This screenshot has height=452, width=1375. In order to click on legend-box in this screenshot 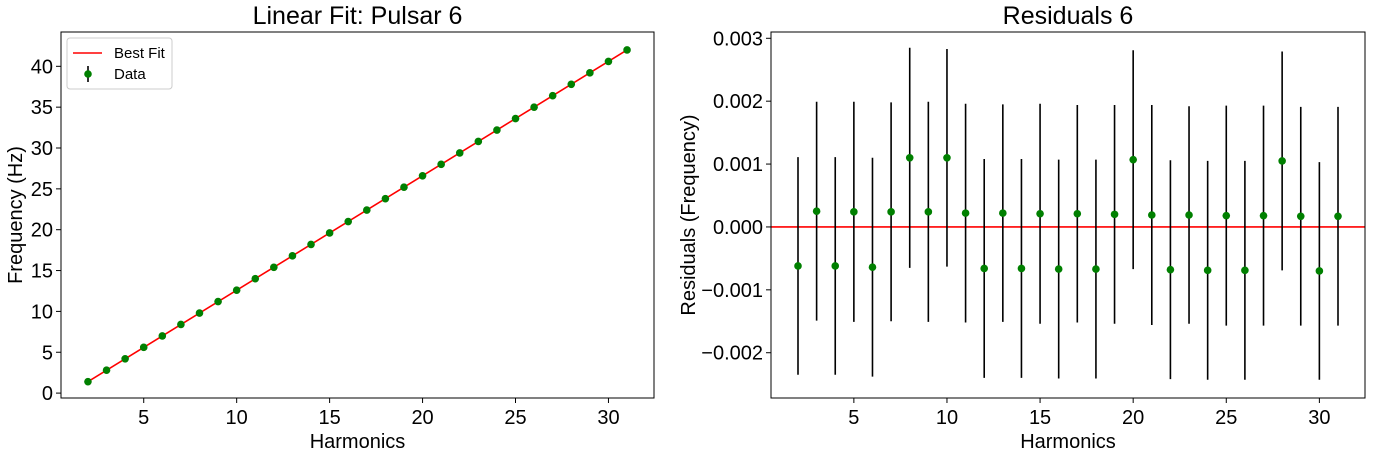, I will do `click(119, 63)`.